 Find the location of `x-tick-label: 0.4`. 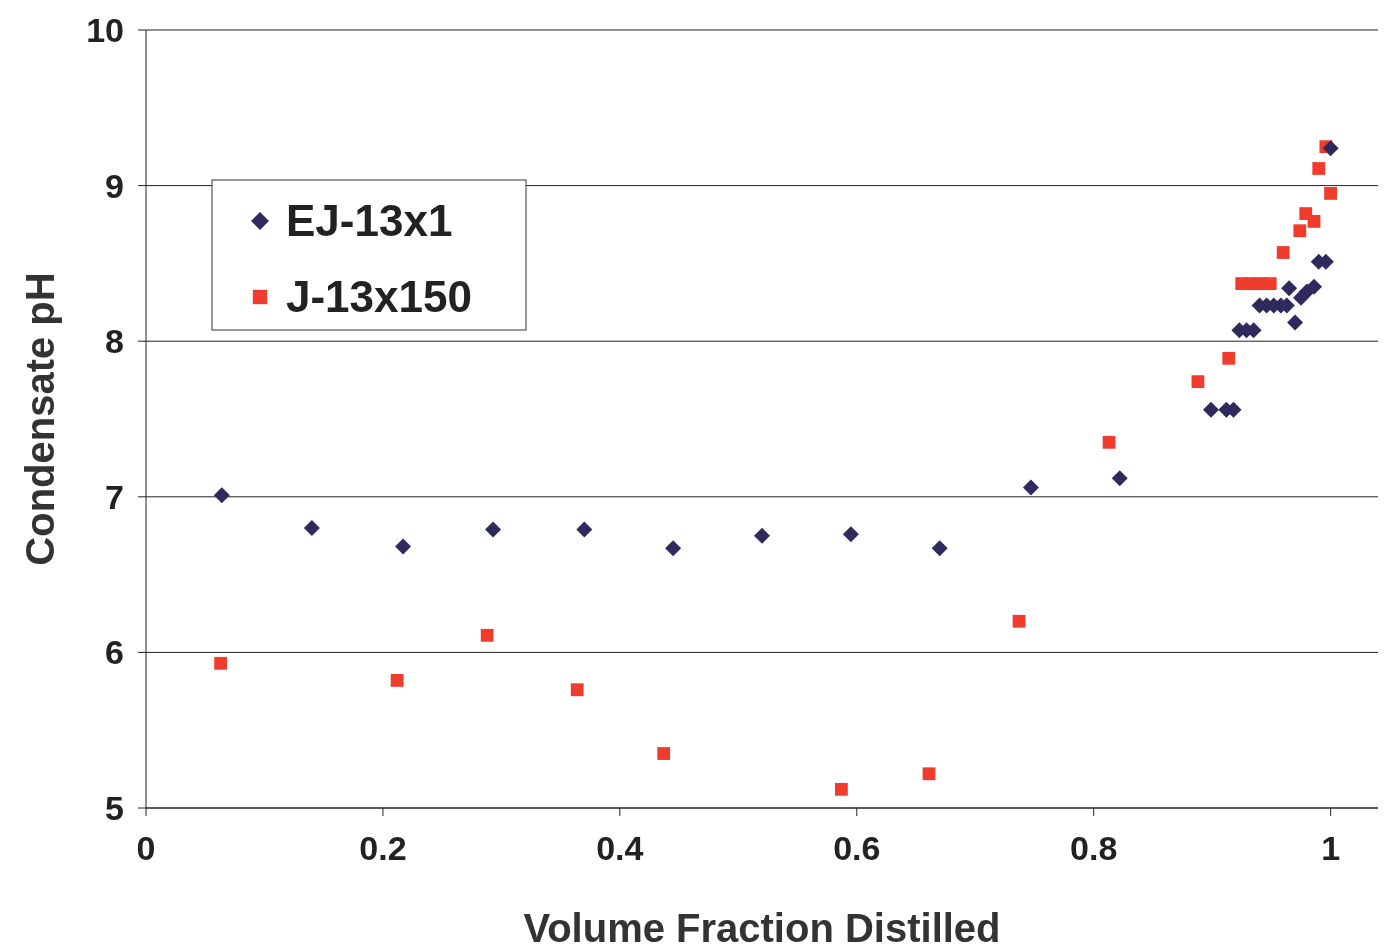

x-tick-label: 0.4 is located at coordinates (620, 848).